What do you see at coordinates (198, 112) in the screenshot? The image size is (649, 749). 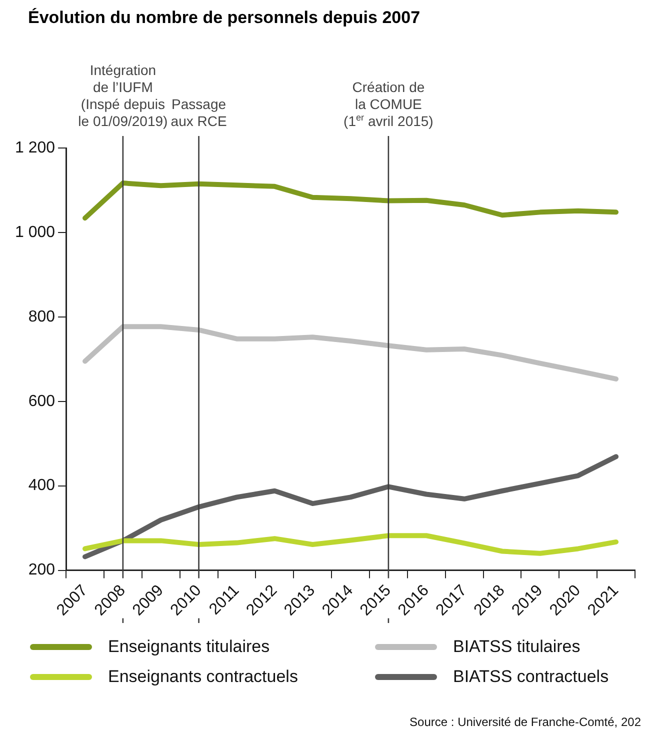 I see `ref-line-label: Passage aux RCE` at bounding box center [198, 112].